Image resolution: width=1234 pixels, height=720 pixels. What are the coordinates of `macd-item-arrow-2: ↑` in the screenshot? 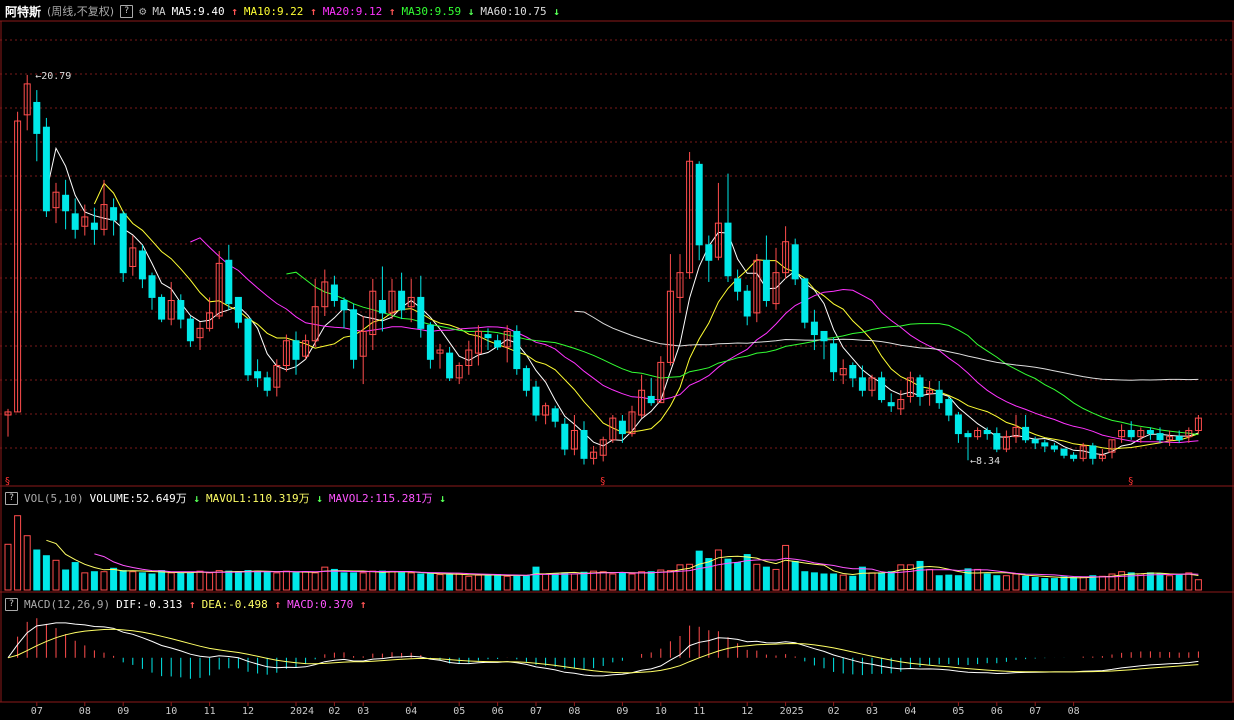 It's located at (363, 604).